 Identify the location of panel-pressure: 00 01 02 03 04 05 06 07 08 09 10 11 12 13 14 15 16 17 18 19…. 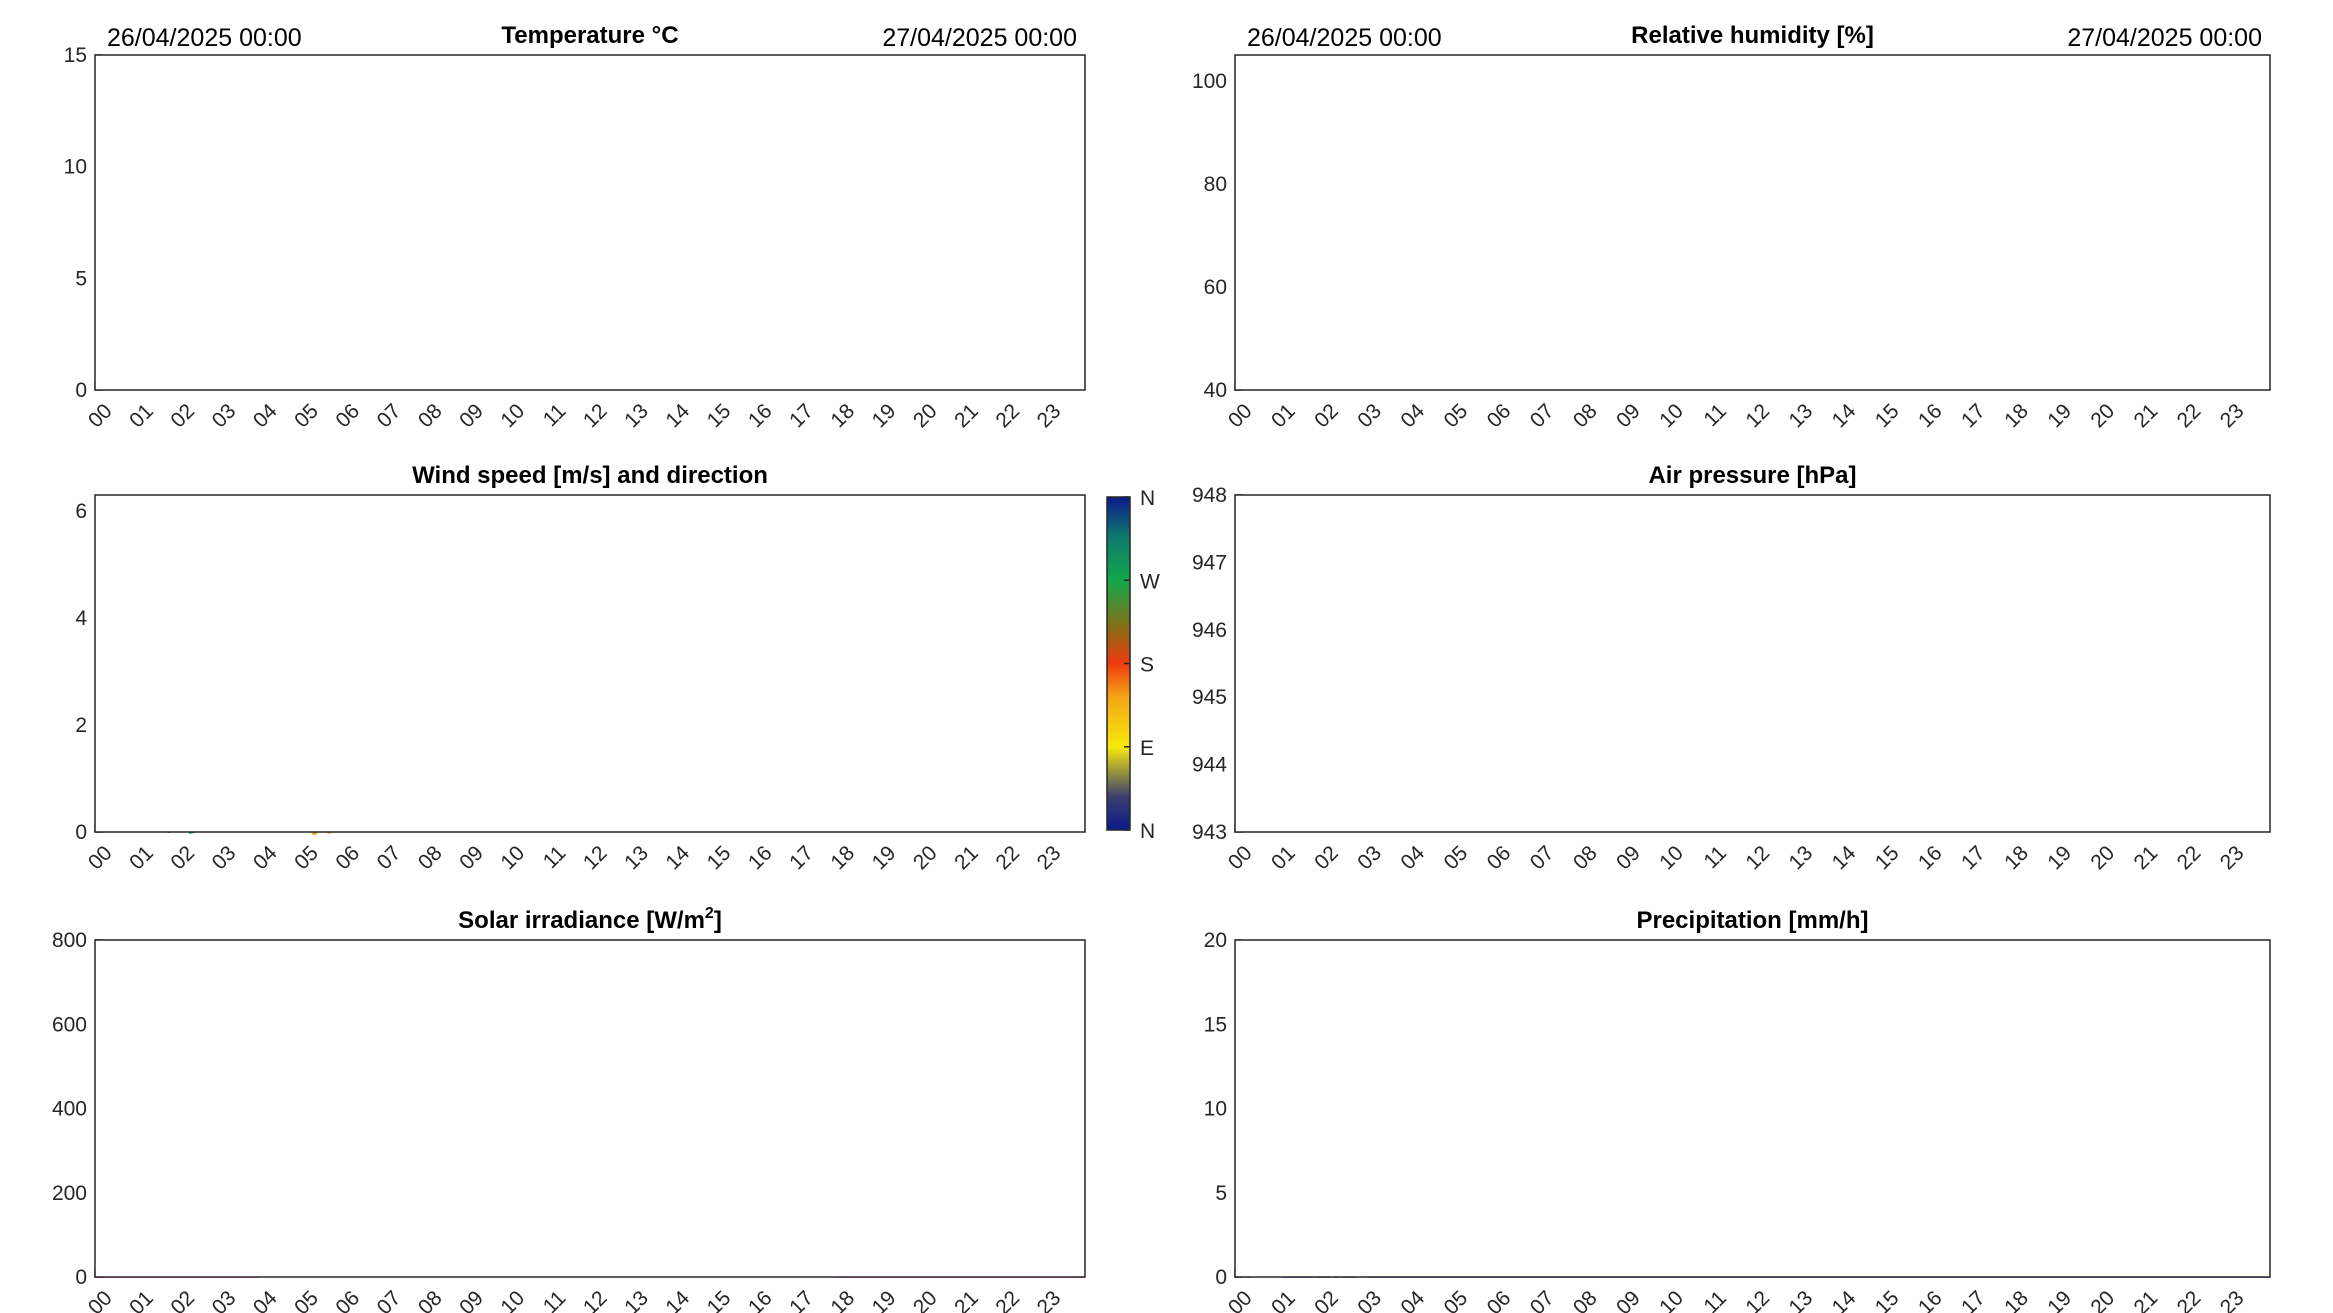
(1731, 668).